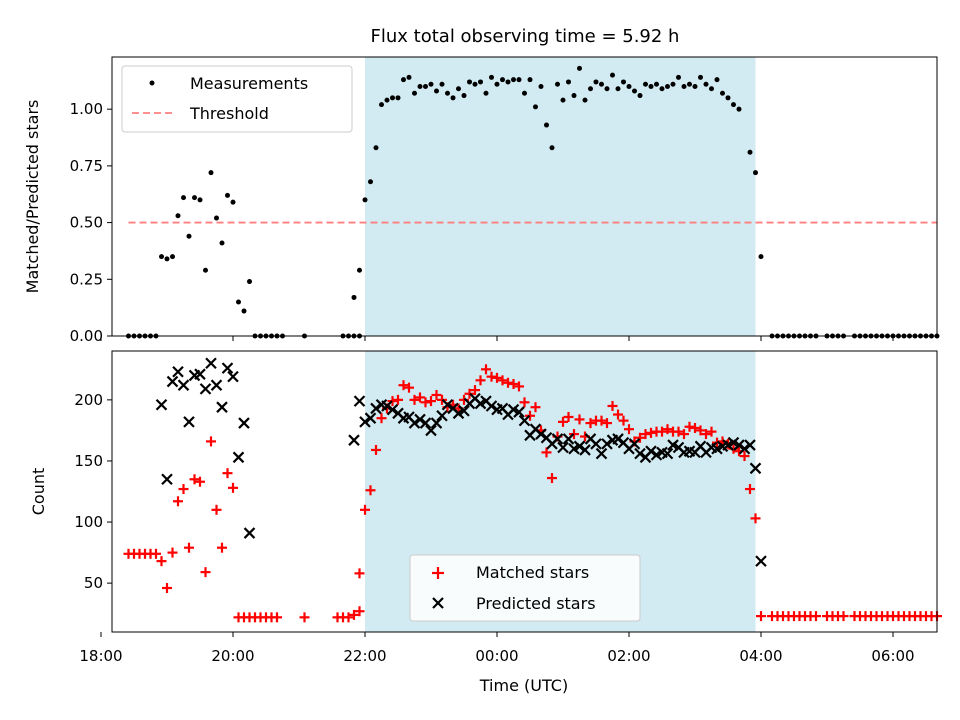 The width and height of the screenshot is (960, 720). What do you see at coordinates (88, 400) in the screenshot?
I see `count-y-tick-label: 200` at bounding box center [88, 400].